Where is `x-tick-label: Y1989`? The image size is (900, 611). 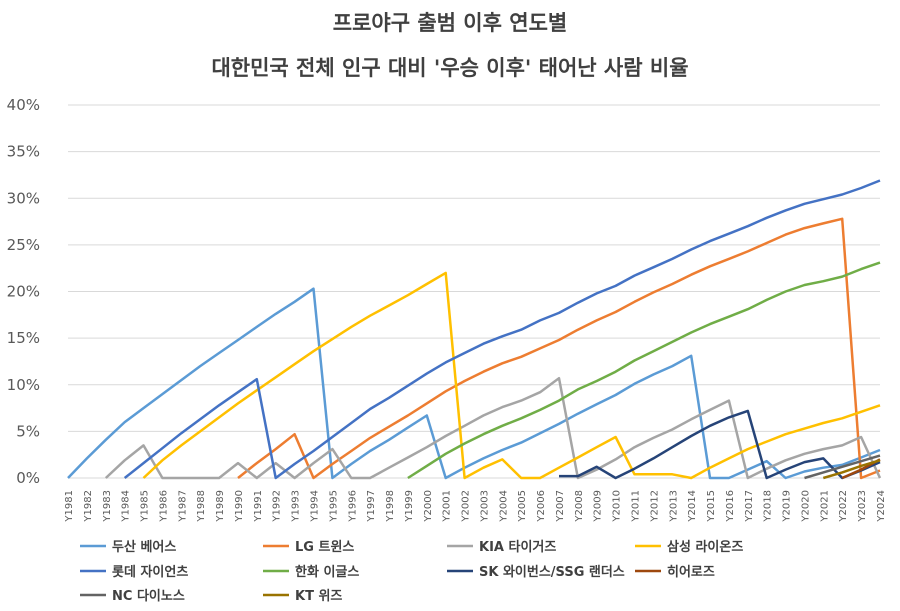 x-tick-label: Y1989 is located at coordinates (220, 506).